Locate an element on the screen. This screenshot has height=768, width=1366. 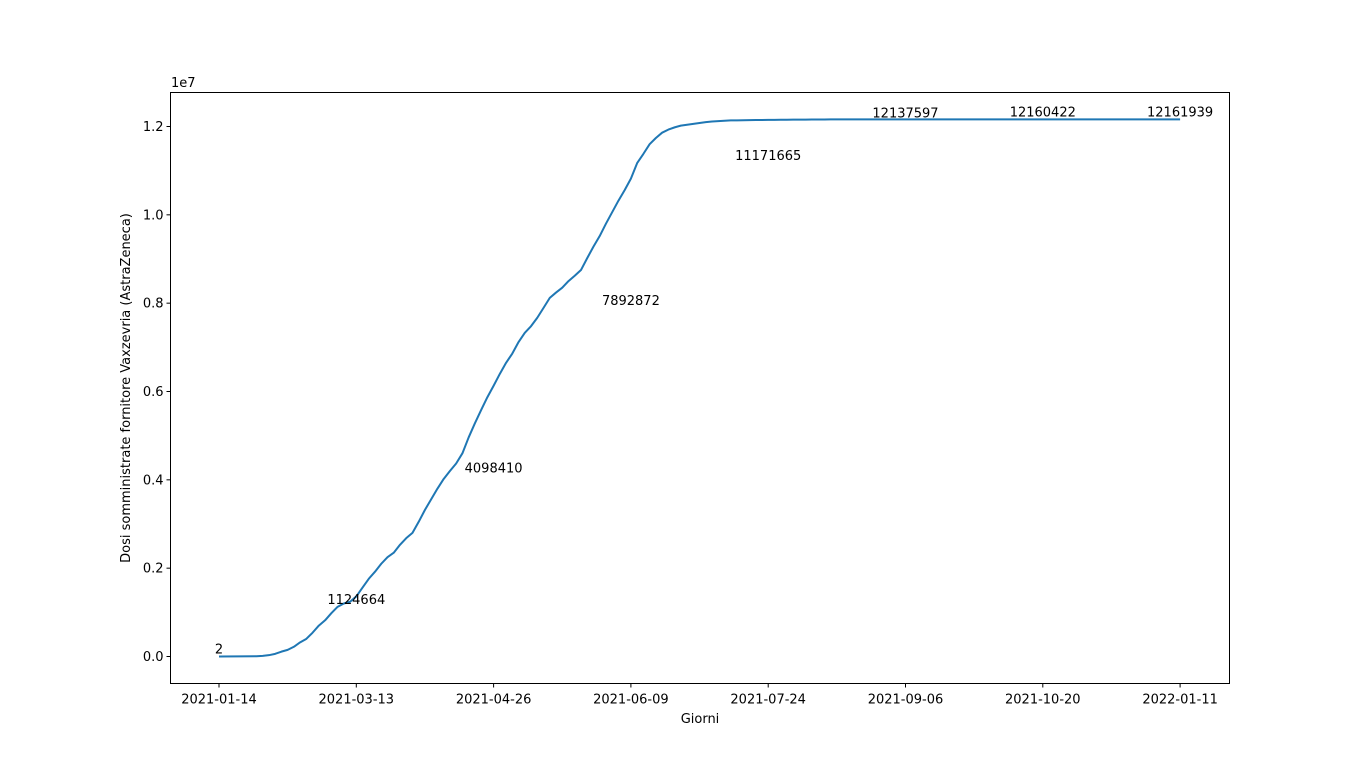
x-tick-label: 2021-10-20 is located at coordinates (1043, 700).